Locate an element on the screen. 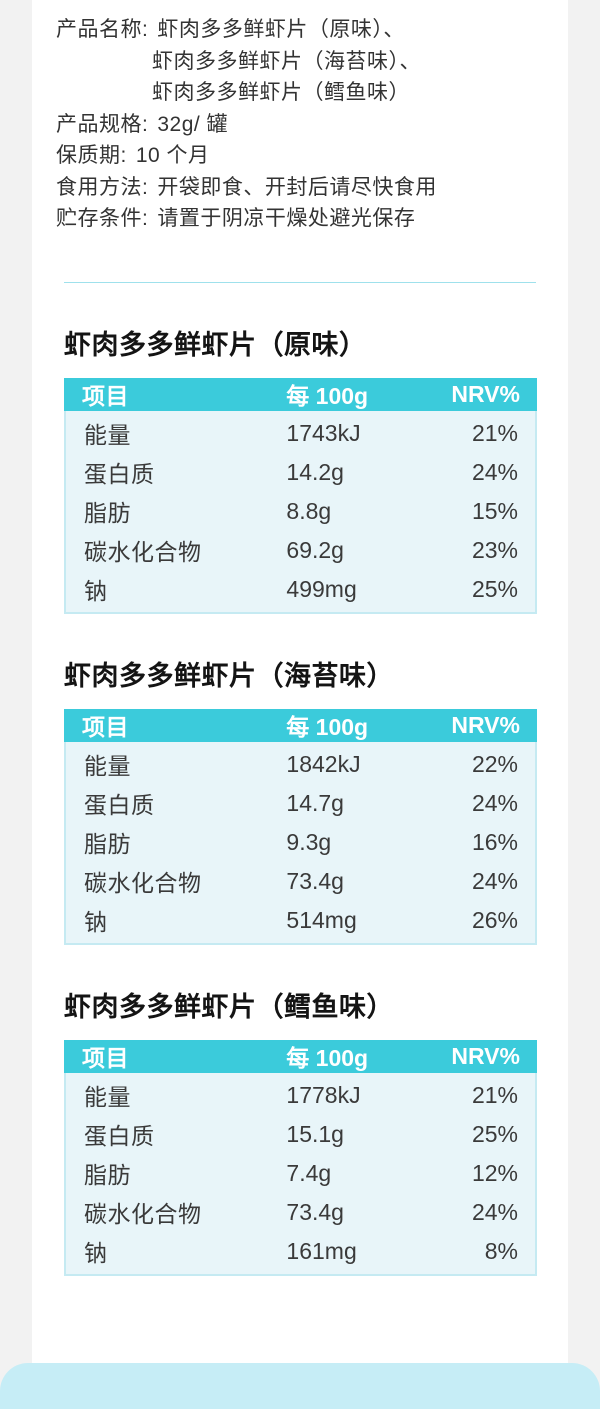  table-row: 碳水化合物 69.2g 23% is located at coordinates (300, 550).